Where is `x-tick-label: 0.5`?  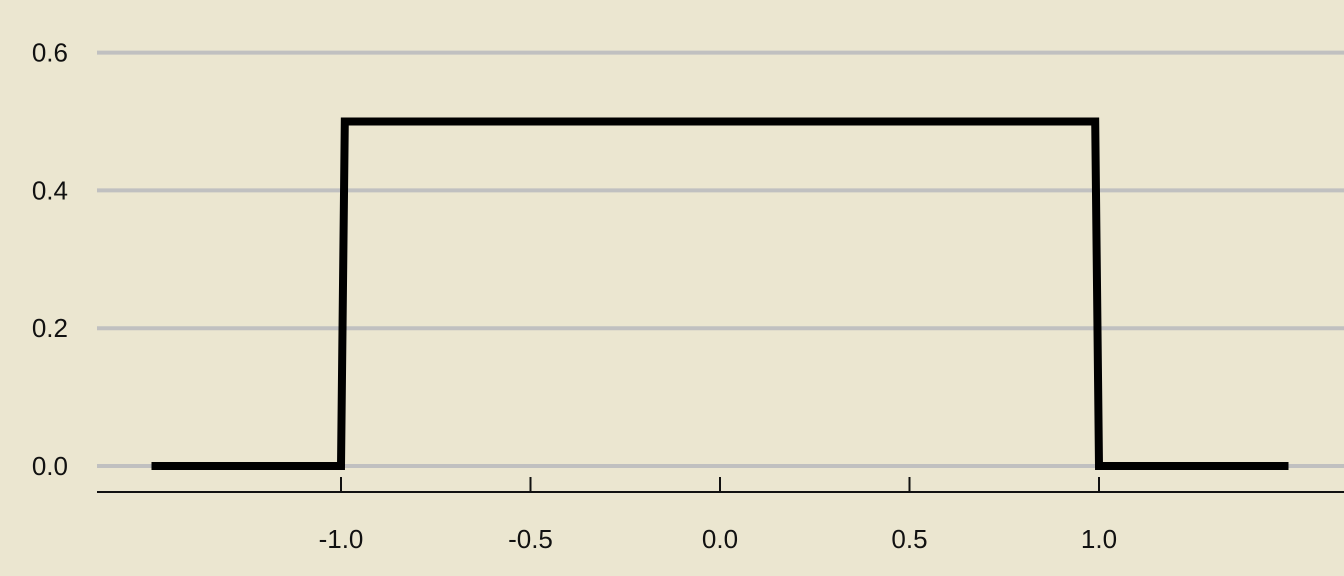 x-tick-label: 0.5 is located at coordinates (909, 539).